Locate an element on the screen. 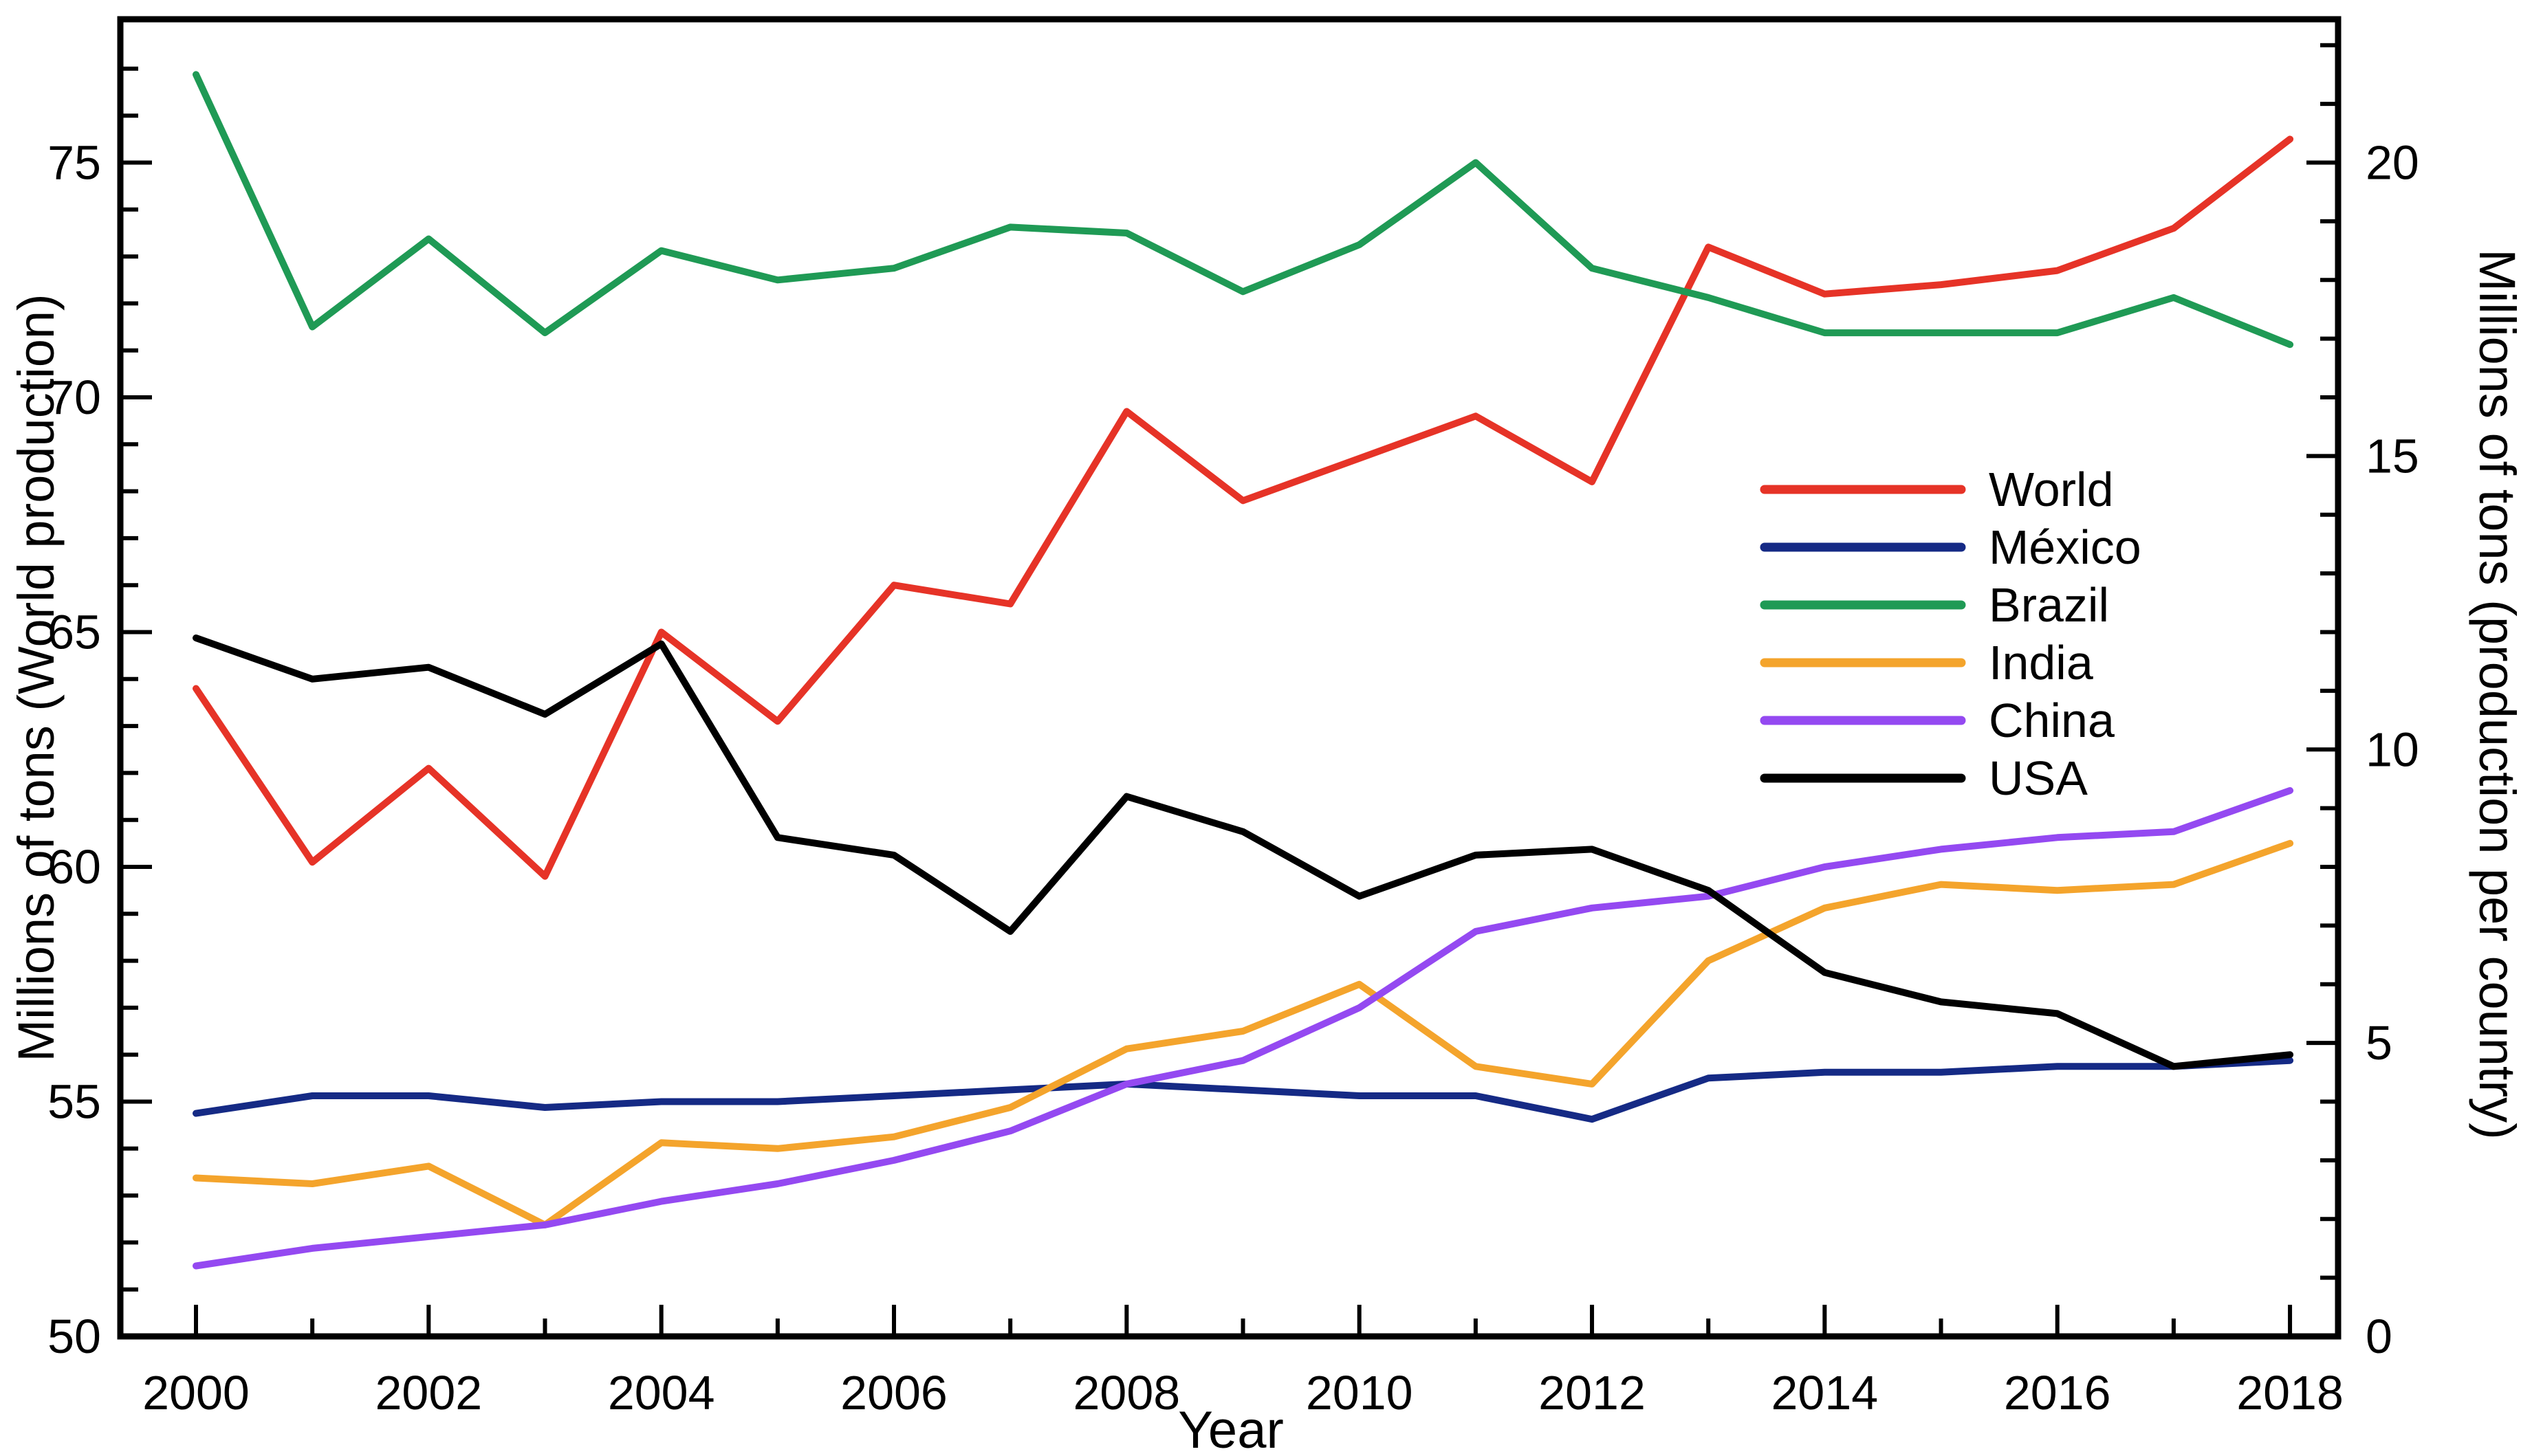  y-left-tick-label: 55 is located at coordinates (74, 1102).